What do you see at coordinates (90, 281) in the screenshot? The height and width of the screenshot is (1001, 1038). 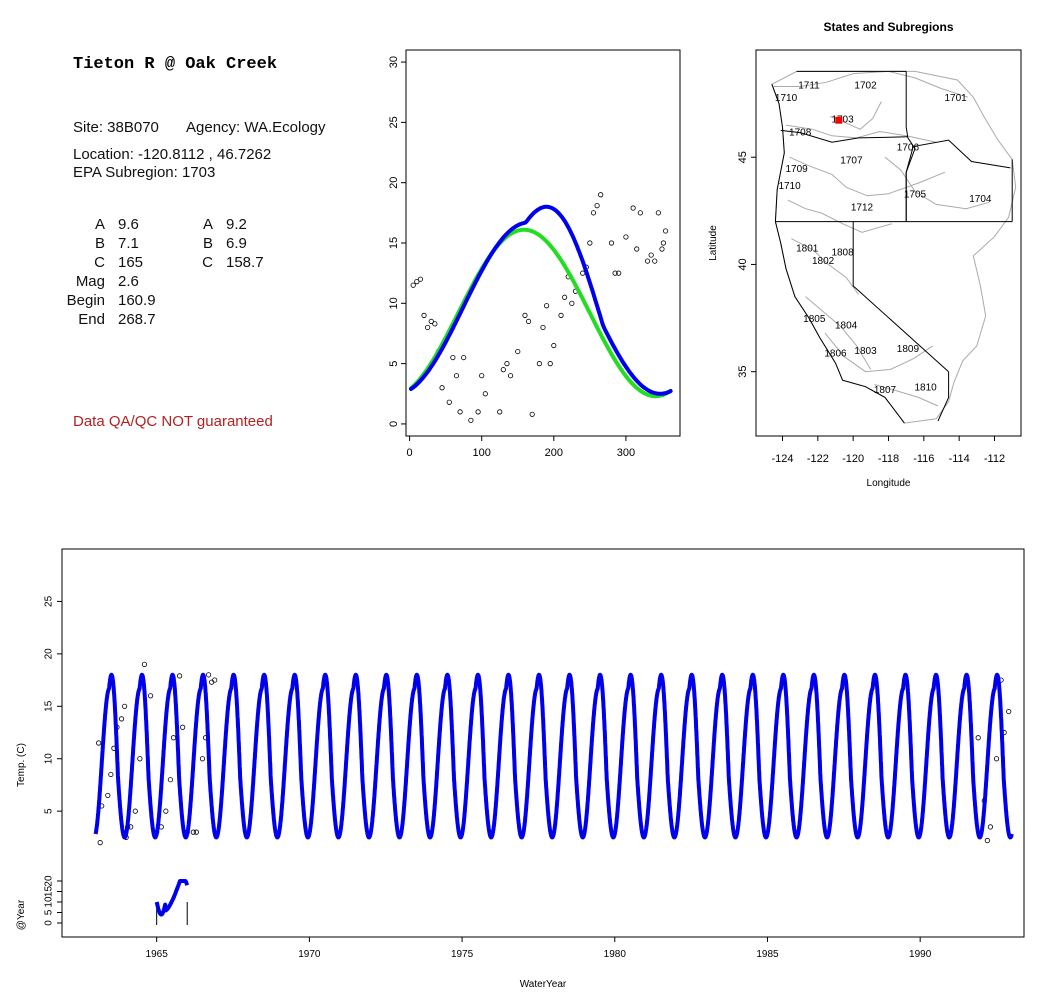 I see `coef-label: Mag` at bounding box center [90, 281].